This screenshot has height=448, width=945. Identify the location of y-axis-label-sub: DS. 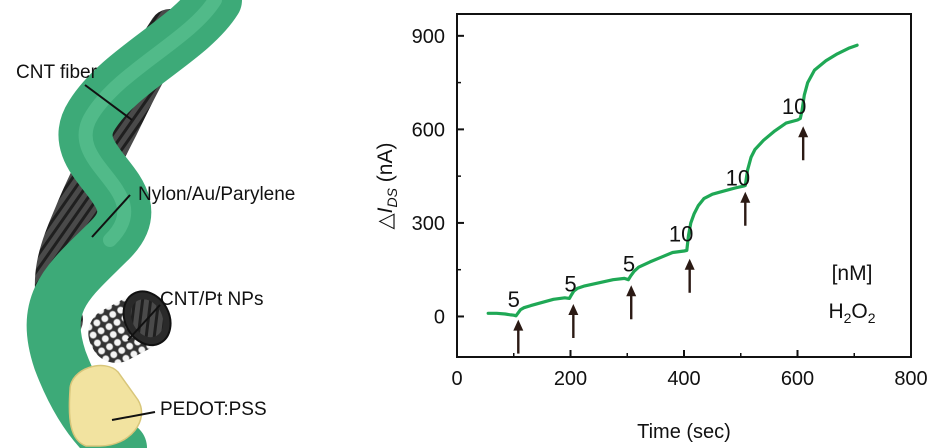
(392, 197).